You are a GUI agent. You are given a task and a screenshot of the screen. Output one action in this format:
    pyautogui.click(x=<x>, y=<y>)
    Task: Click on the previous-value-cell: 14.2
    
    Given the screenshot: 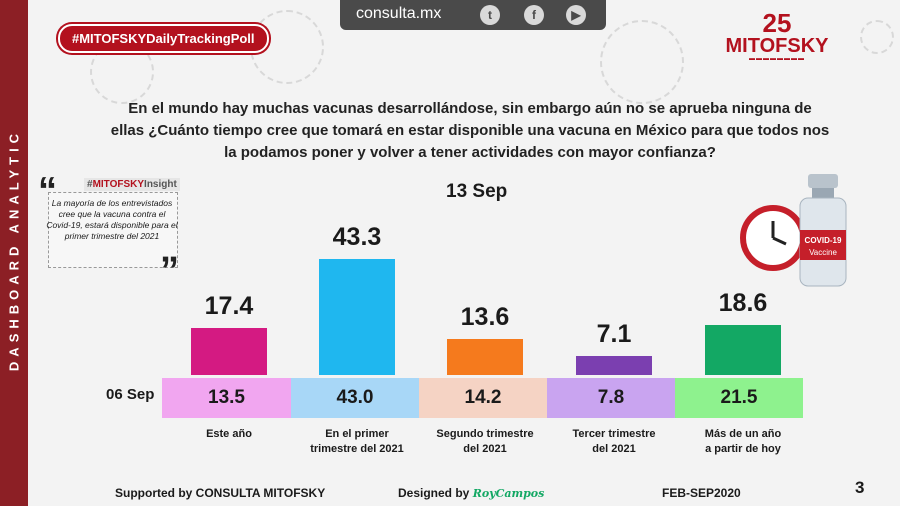 What is the action you would take?
    pyautogui.click(x=483, y=398)
    